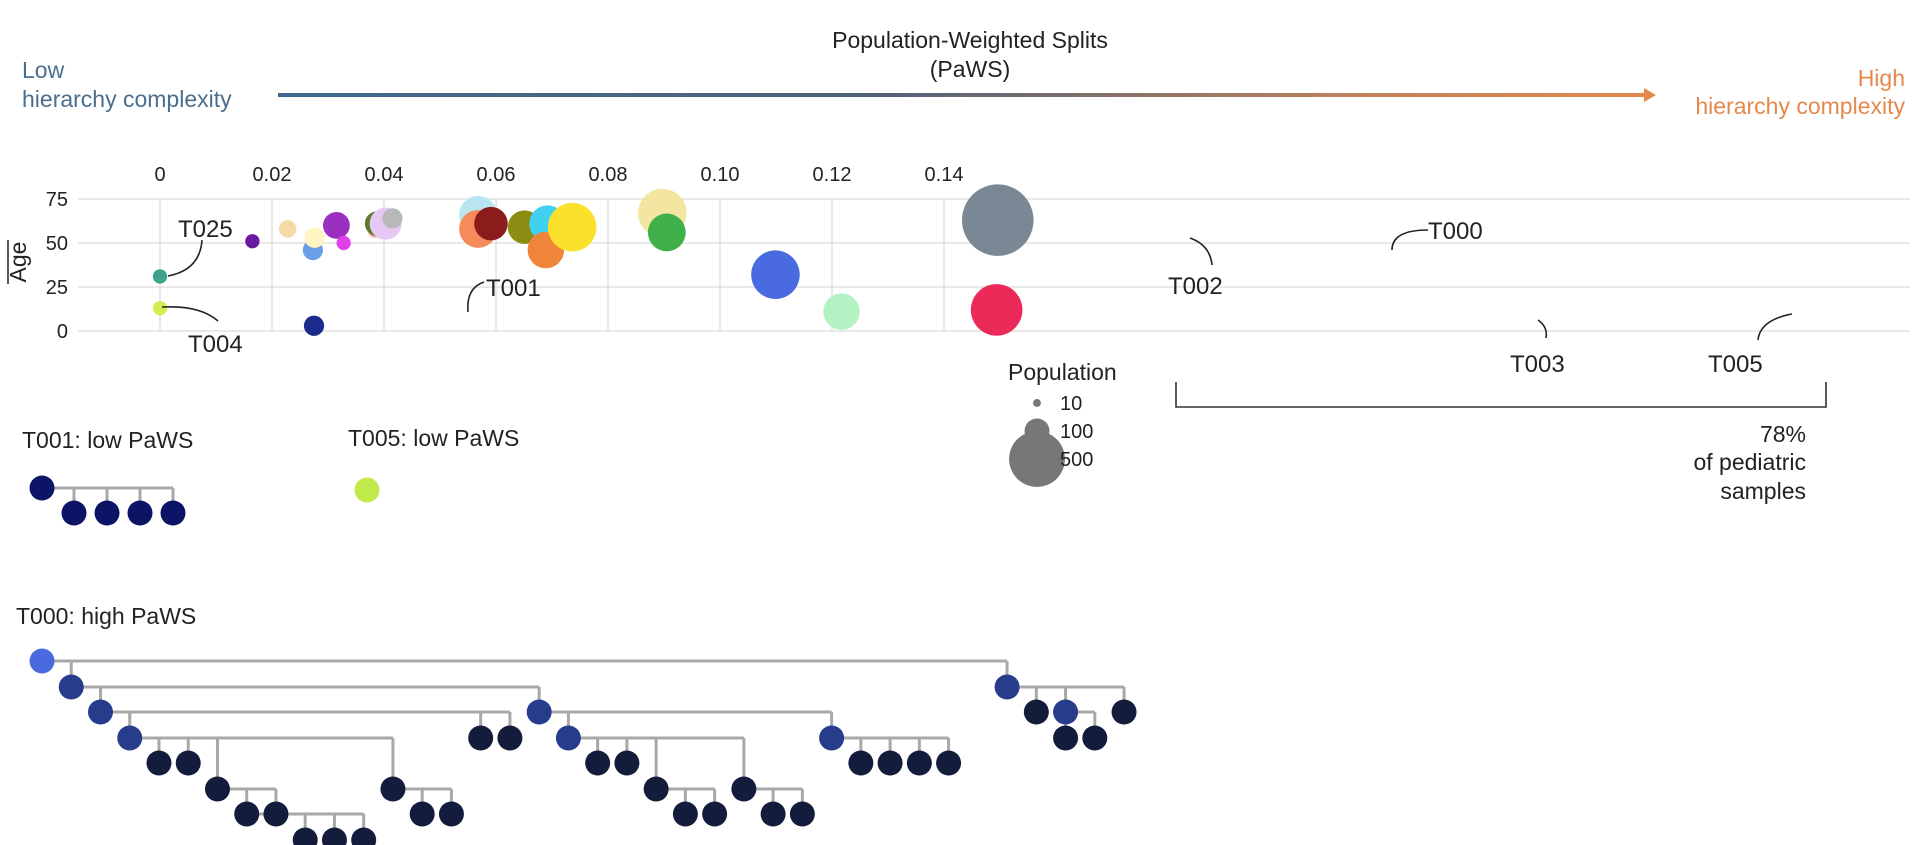  What do you see at coordinates (185, 258) in the screenshot?
I see `leader-t025` at bounding box center [185, 258].